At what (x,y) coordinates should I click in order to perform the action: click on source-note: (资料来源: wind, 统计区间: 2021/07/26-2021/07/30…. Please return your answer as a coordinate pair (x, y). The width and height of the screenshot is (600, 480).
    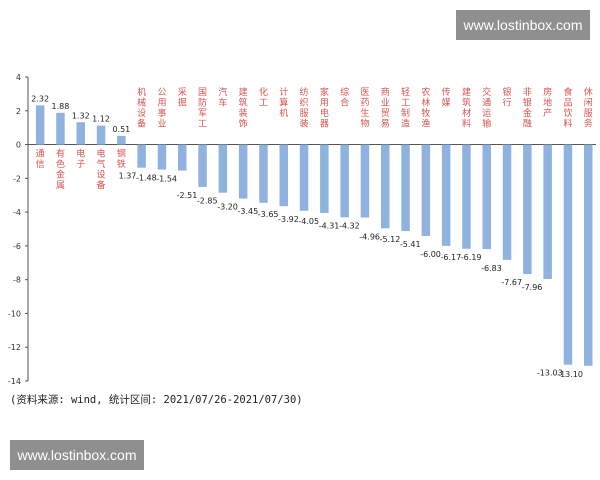
    Looking at the image, I should click on (156, 400).